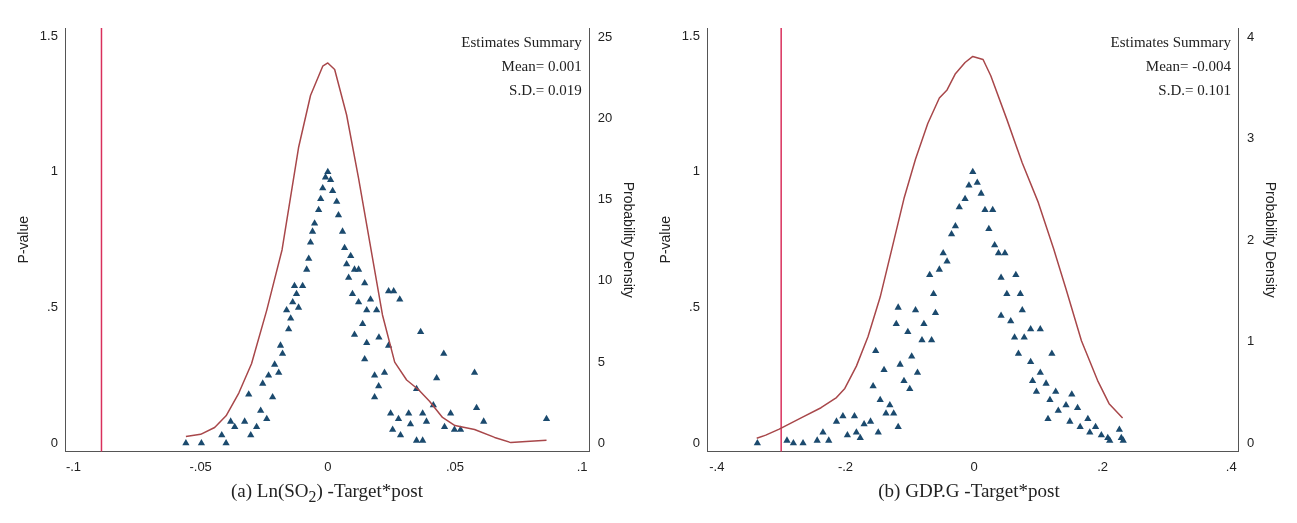 This screenshot has height=523, width=1297. Describe the element at coordinates (1250, 138) in the screenshot. I see `y2-tick-label: 3` at that location.